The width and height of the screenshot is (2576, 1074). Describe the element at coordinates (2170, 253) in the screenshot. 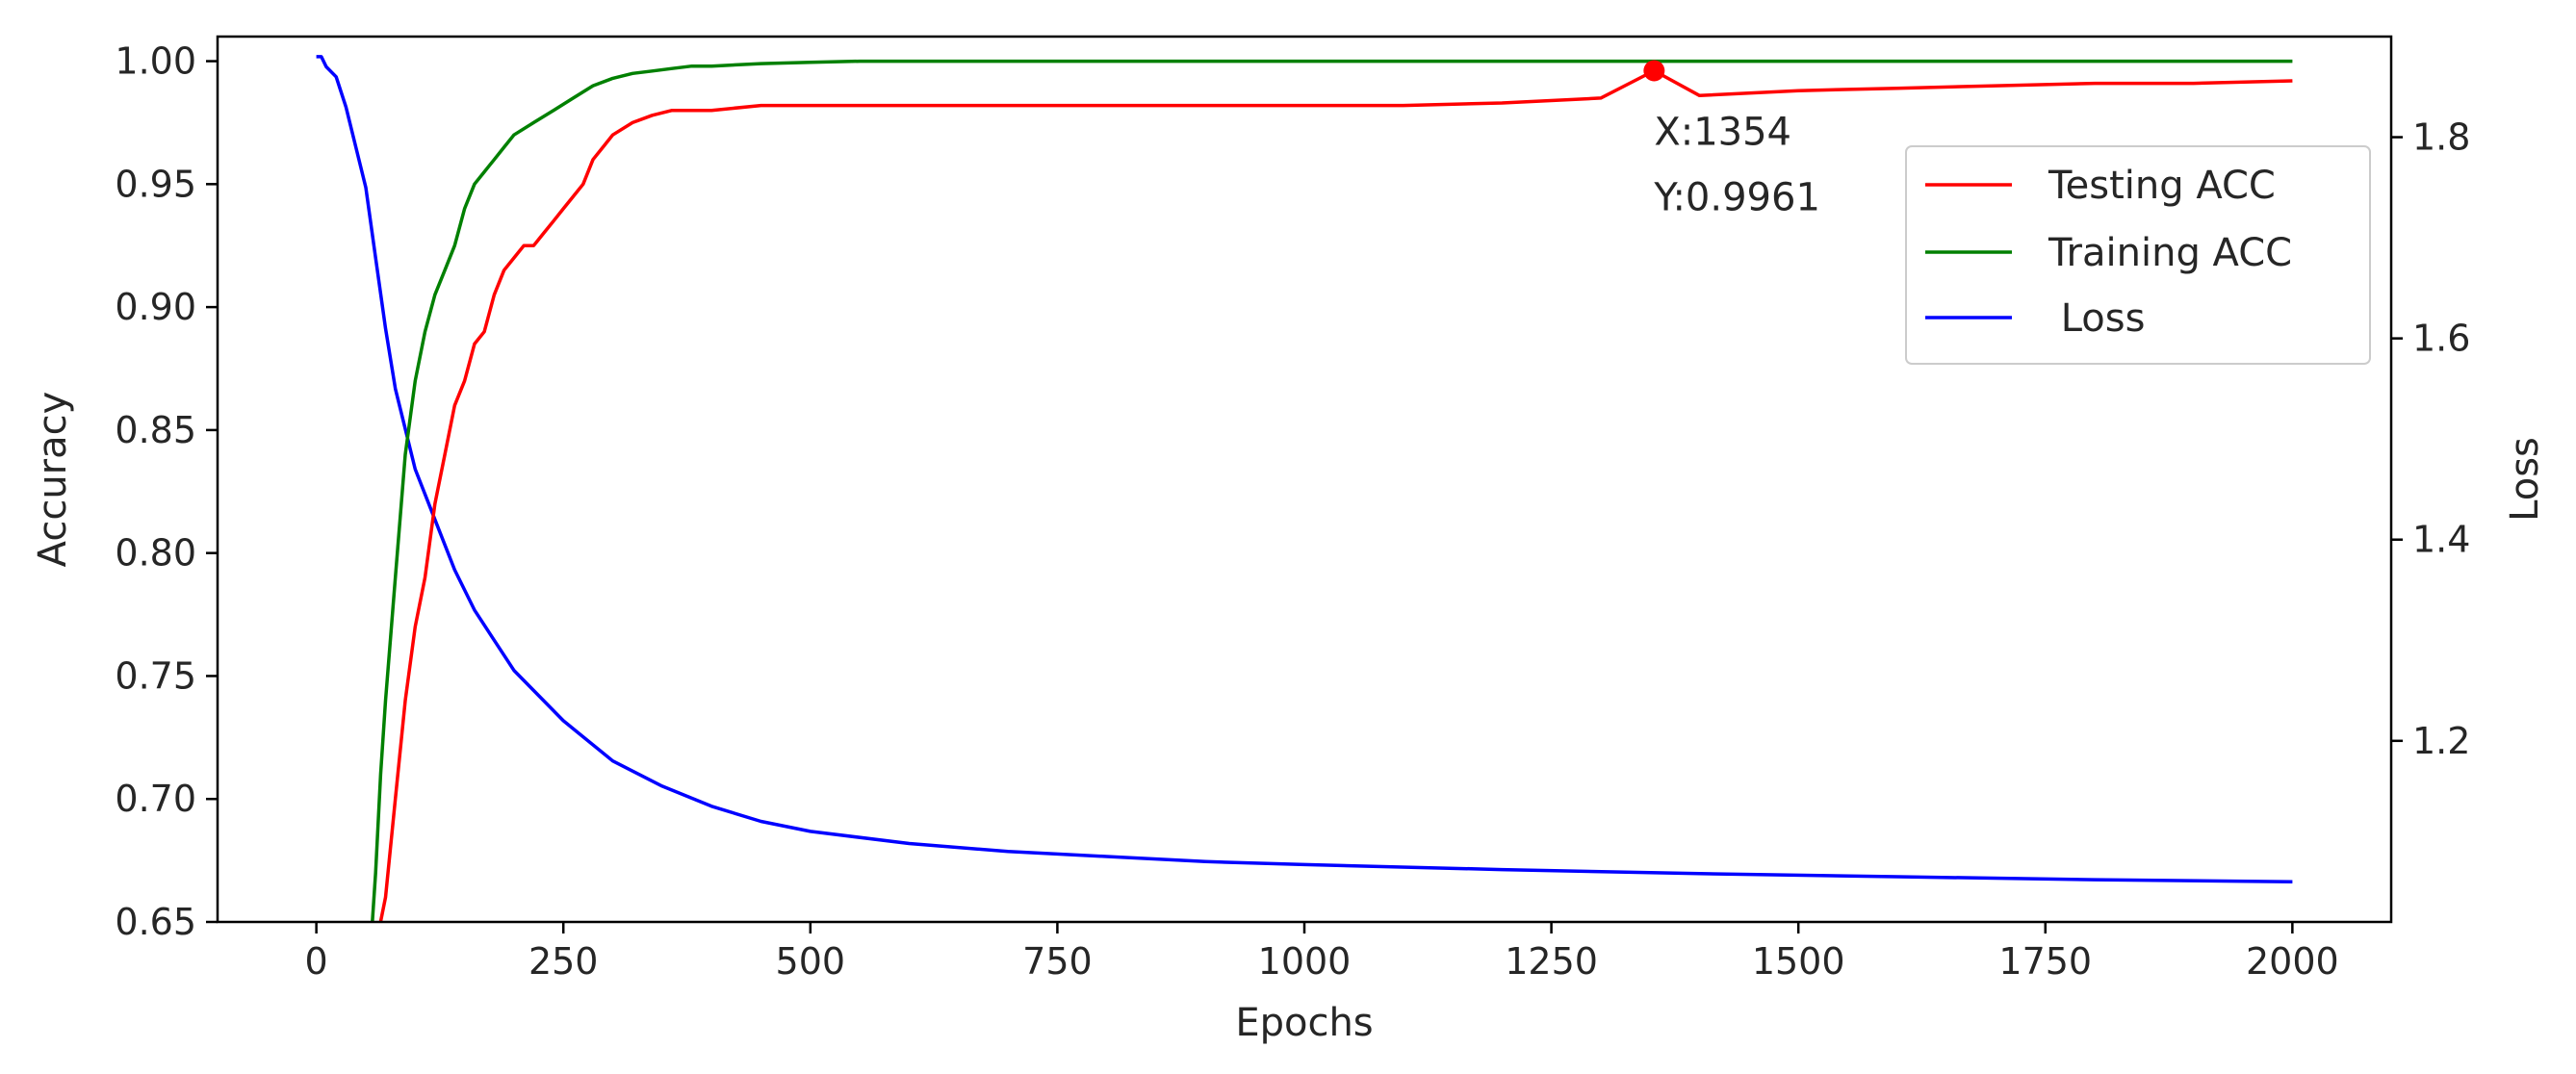

I see `legend-label-training-acc: Training ACC` at that location.